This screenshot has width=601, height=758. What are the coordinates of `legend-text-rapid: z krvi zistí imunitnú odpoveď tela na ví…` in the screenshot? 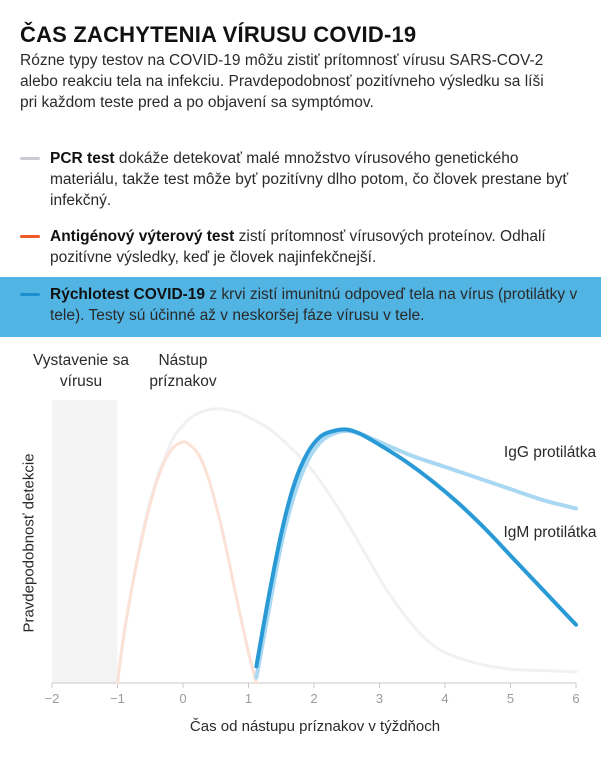 It's located at (314, 305).